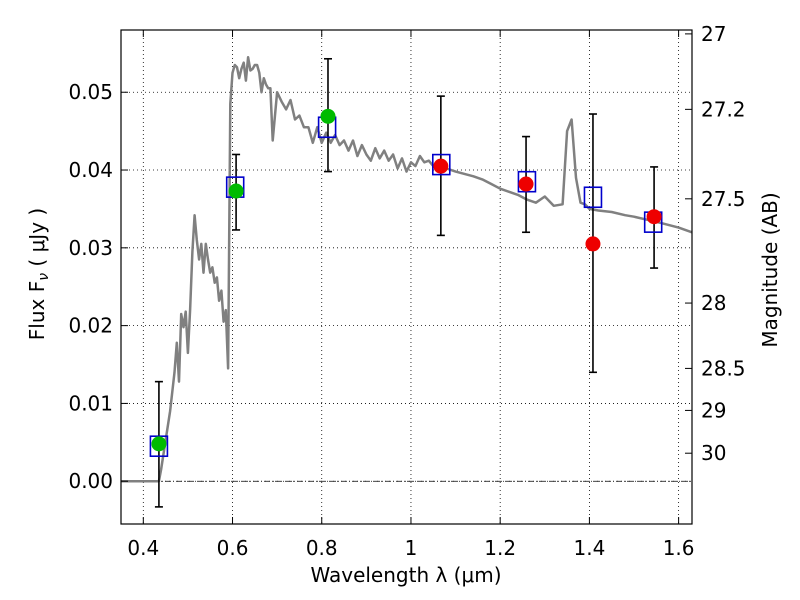 The width and height of the screenshot is (800, 600). Describe the element at coordinates (90, 403) in the screenshot. I see `y-tick-label: 0.01` at that location.